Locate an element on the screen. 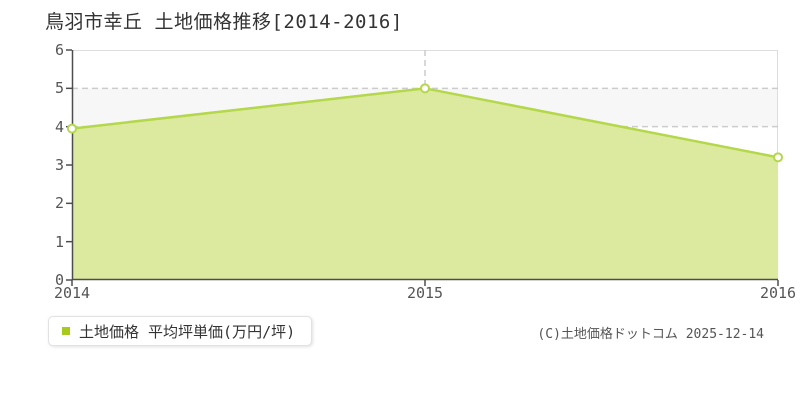  y-tick-label: 0 is located at coordinates (59, 280).